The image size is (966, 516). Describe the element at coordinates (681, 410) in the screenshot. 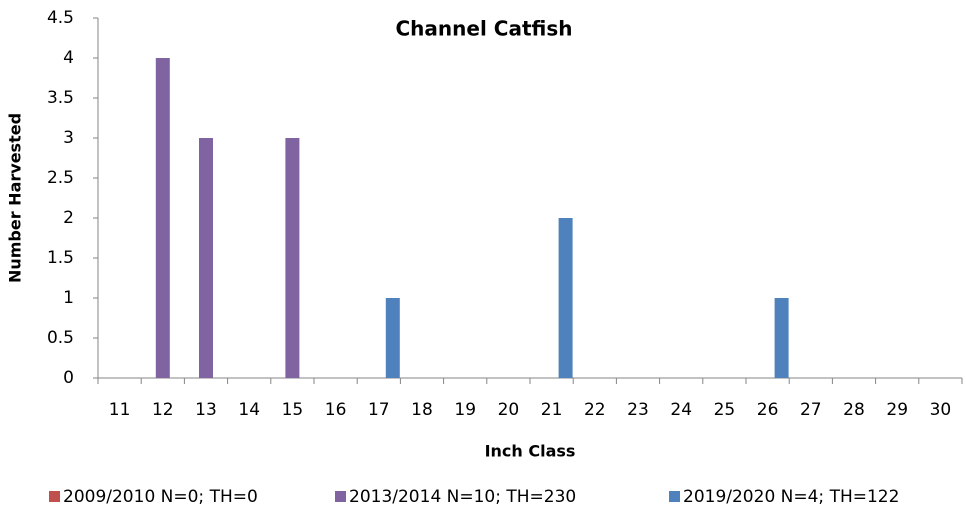

I see `x-tick-label: 24` at that location.